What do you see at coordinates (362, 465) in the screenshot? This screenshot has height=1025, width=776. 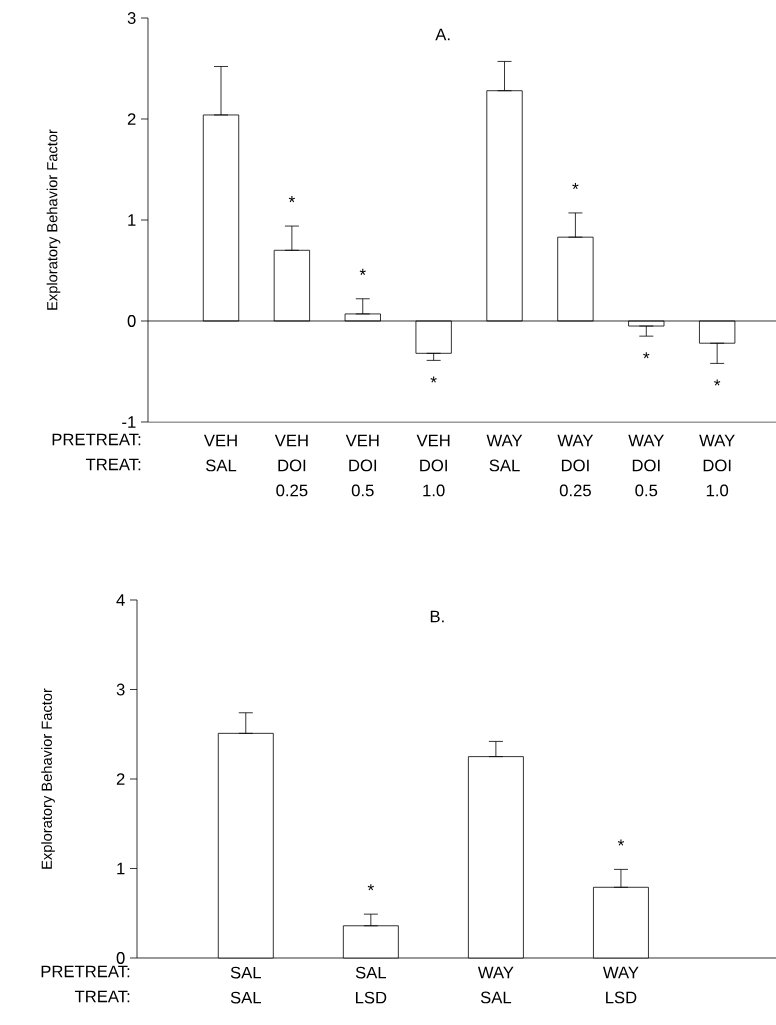 I see `x-tick-label: VEH DOI 0.5` at bounding box center [362, 465].